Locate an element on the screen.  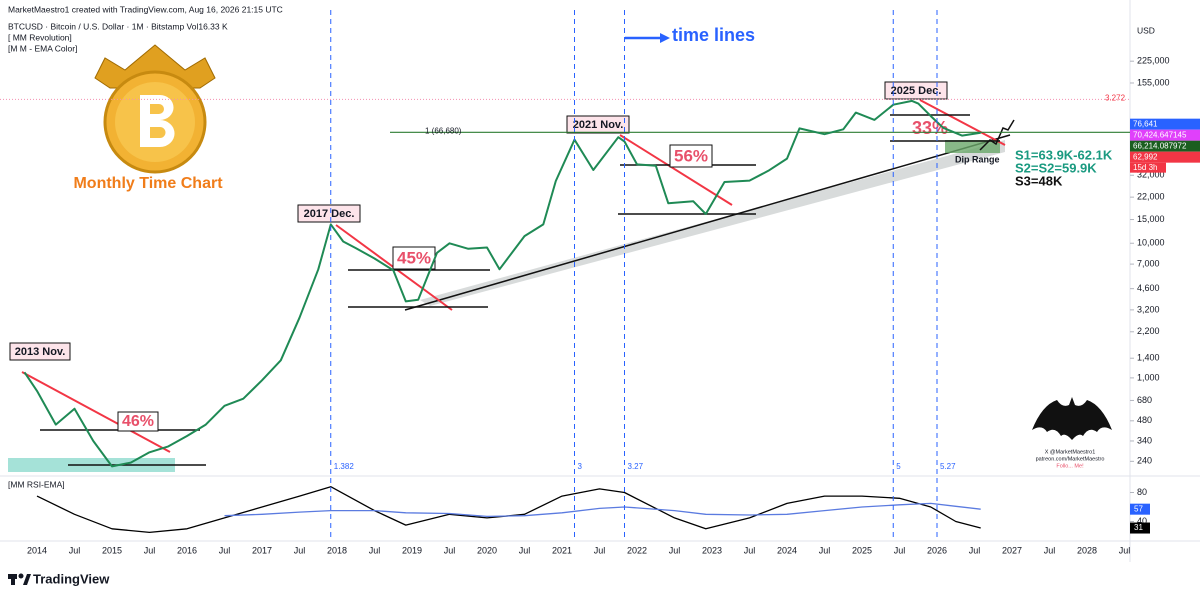
peak-label: 2013 Nov. is located at coordinates (40, 352).